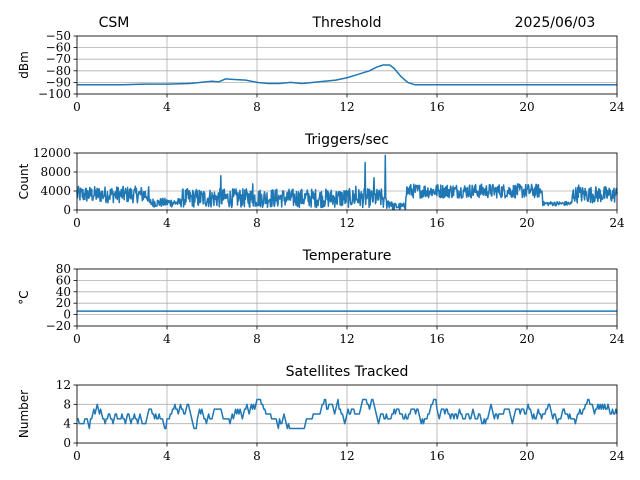 The image size is (640, 480). What do you see at coordinates (346, 140) in the screenshot?
I see `panel-title: Triggers/sec` at bounding box center [346, 140].